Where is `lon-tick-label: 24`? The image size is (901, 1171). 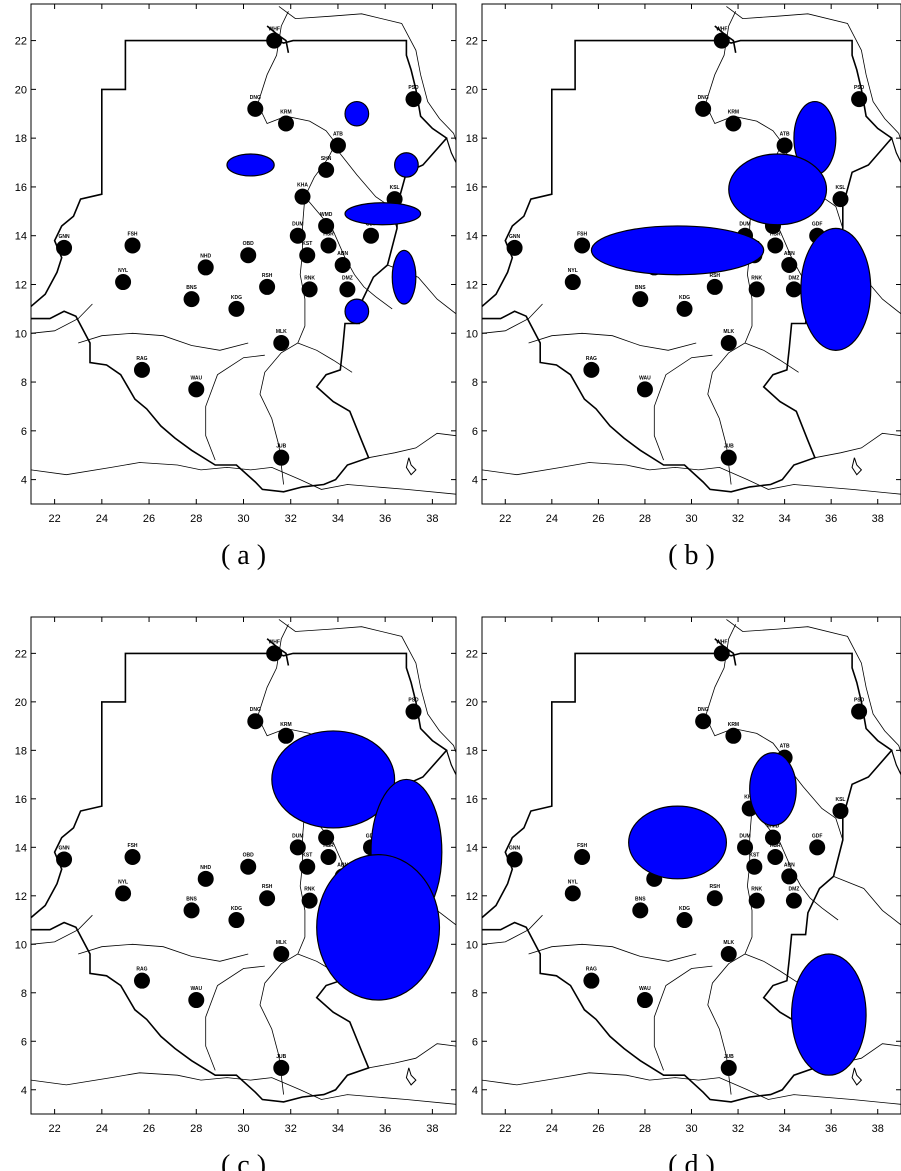
lon-tick-label: 24 is located at coordinates (552, 1129).